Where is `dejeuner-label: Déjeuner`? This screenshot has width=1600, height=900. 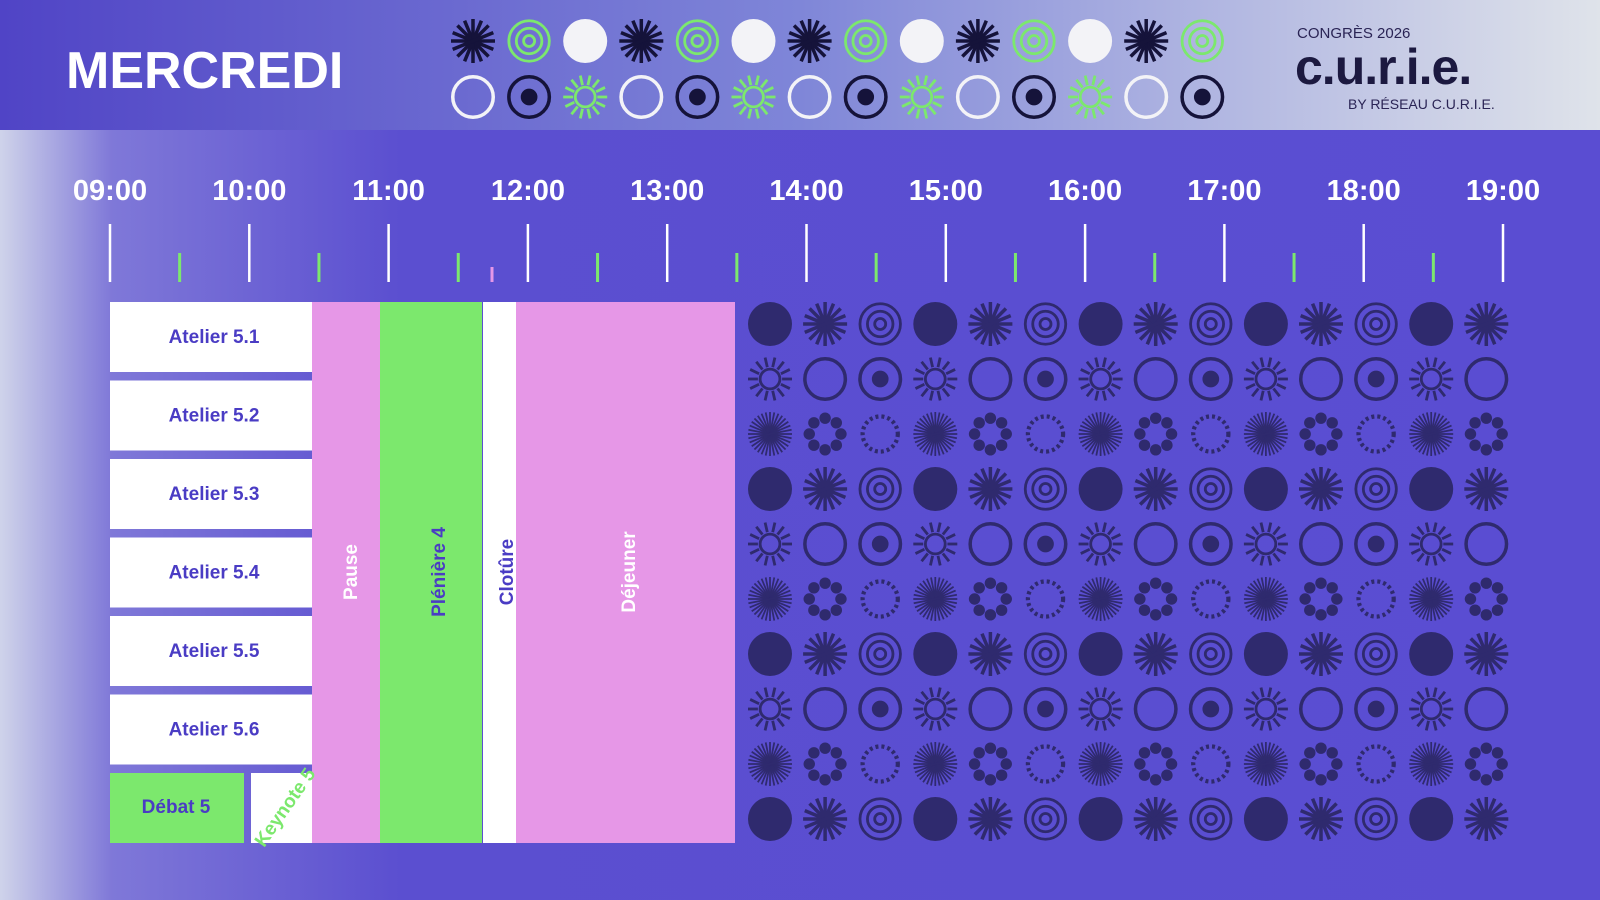
dejeuner-label: Déjeuner is located at coordinates (629, 572).